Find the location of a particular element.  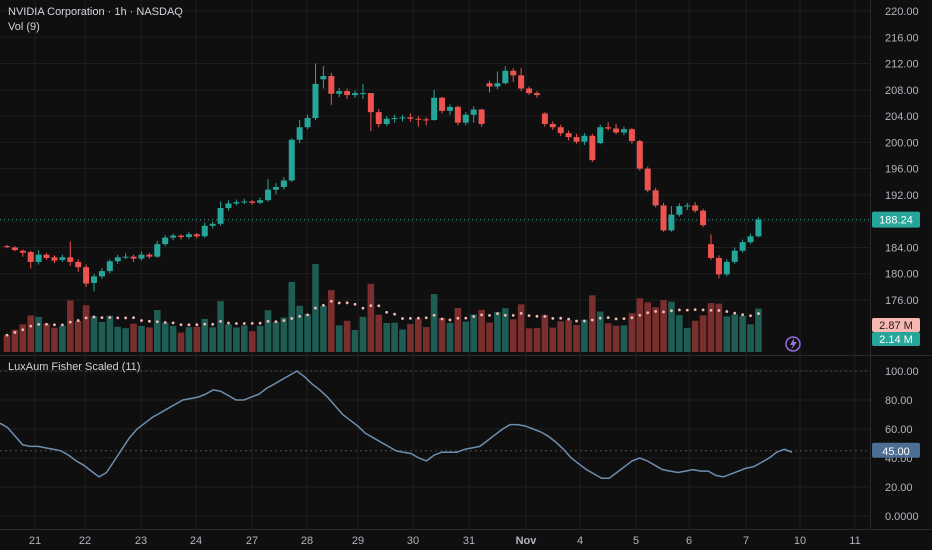

volume-value-label: 2.14 M is located at coordinates (896, 340).